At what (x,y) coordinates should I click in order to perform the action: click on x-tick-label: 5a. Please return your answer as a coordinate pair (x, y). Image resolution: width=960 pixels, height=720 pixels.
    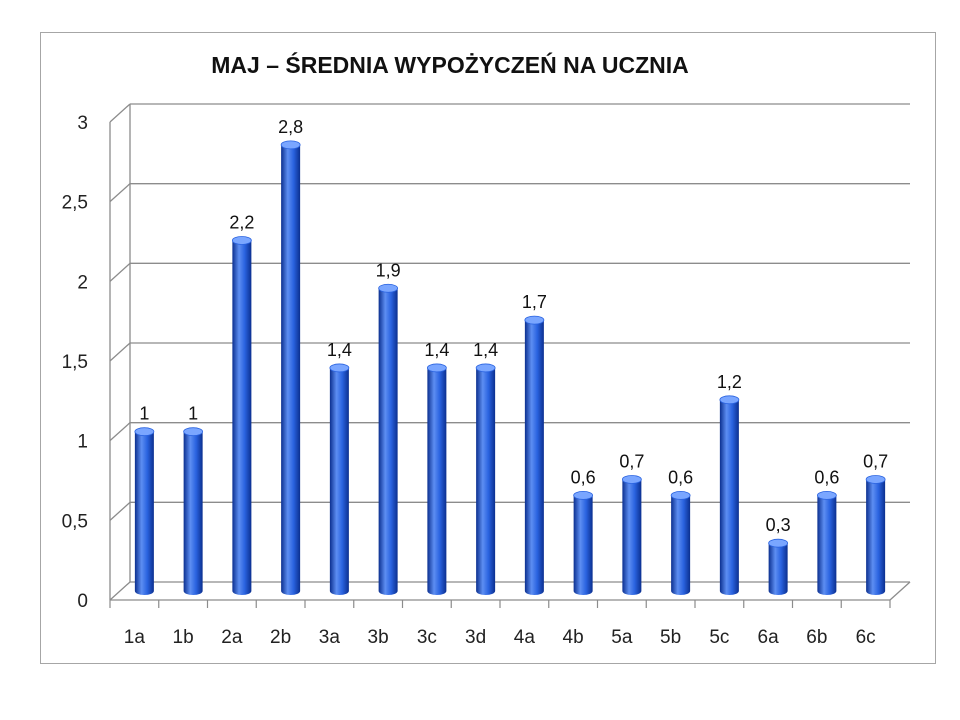
    Looking at the image, I should click on (622, 637).